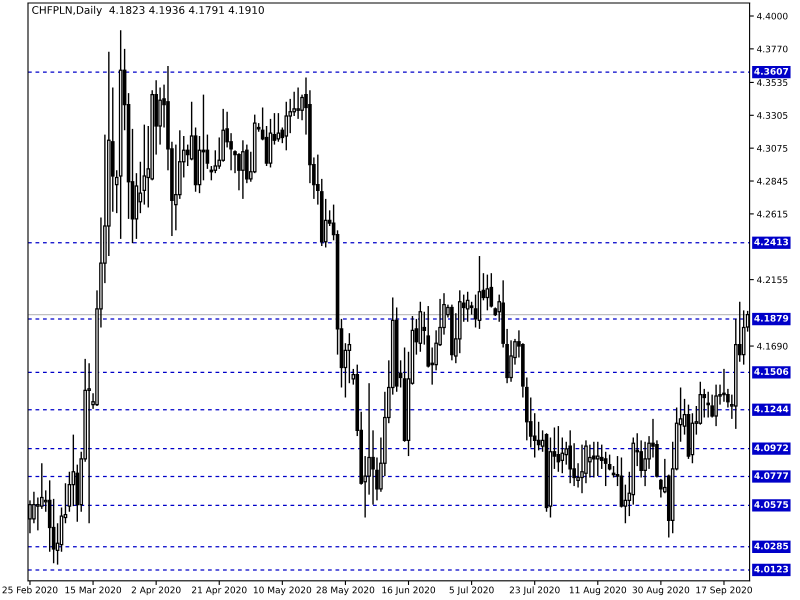 Image resolution: width=800 pixels, height=600 pixels. I want to click on y-tick-label: 4.2615, so click(772, 214).